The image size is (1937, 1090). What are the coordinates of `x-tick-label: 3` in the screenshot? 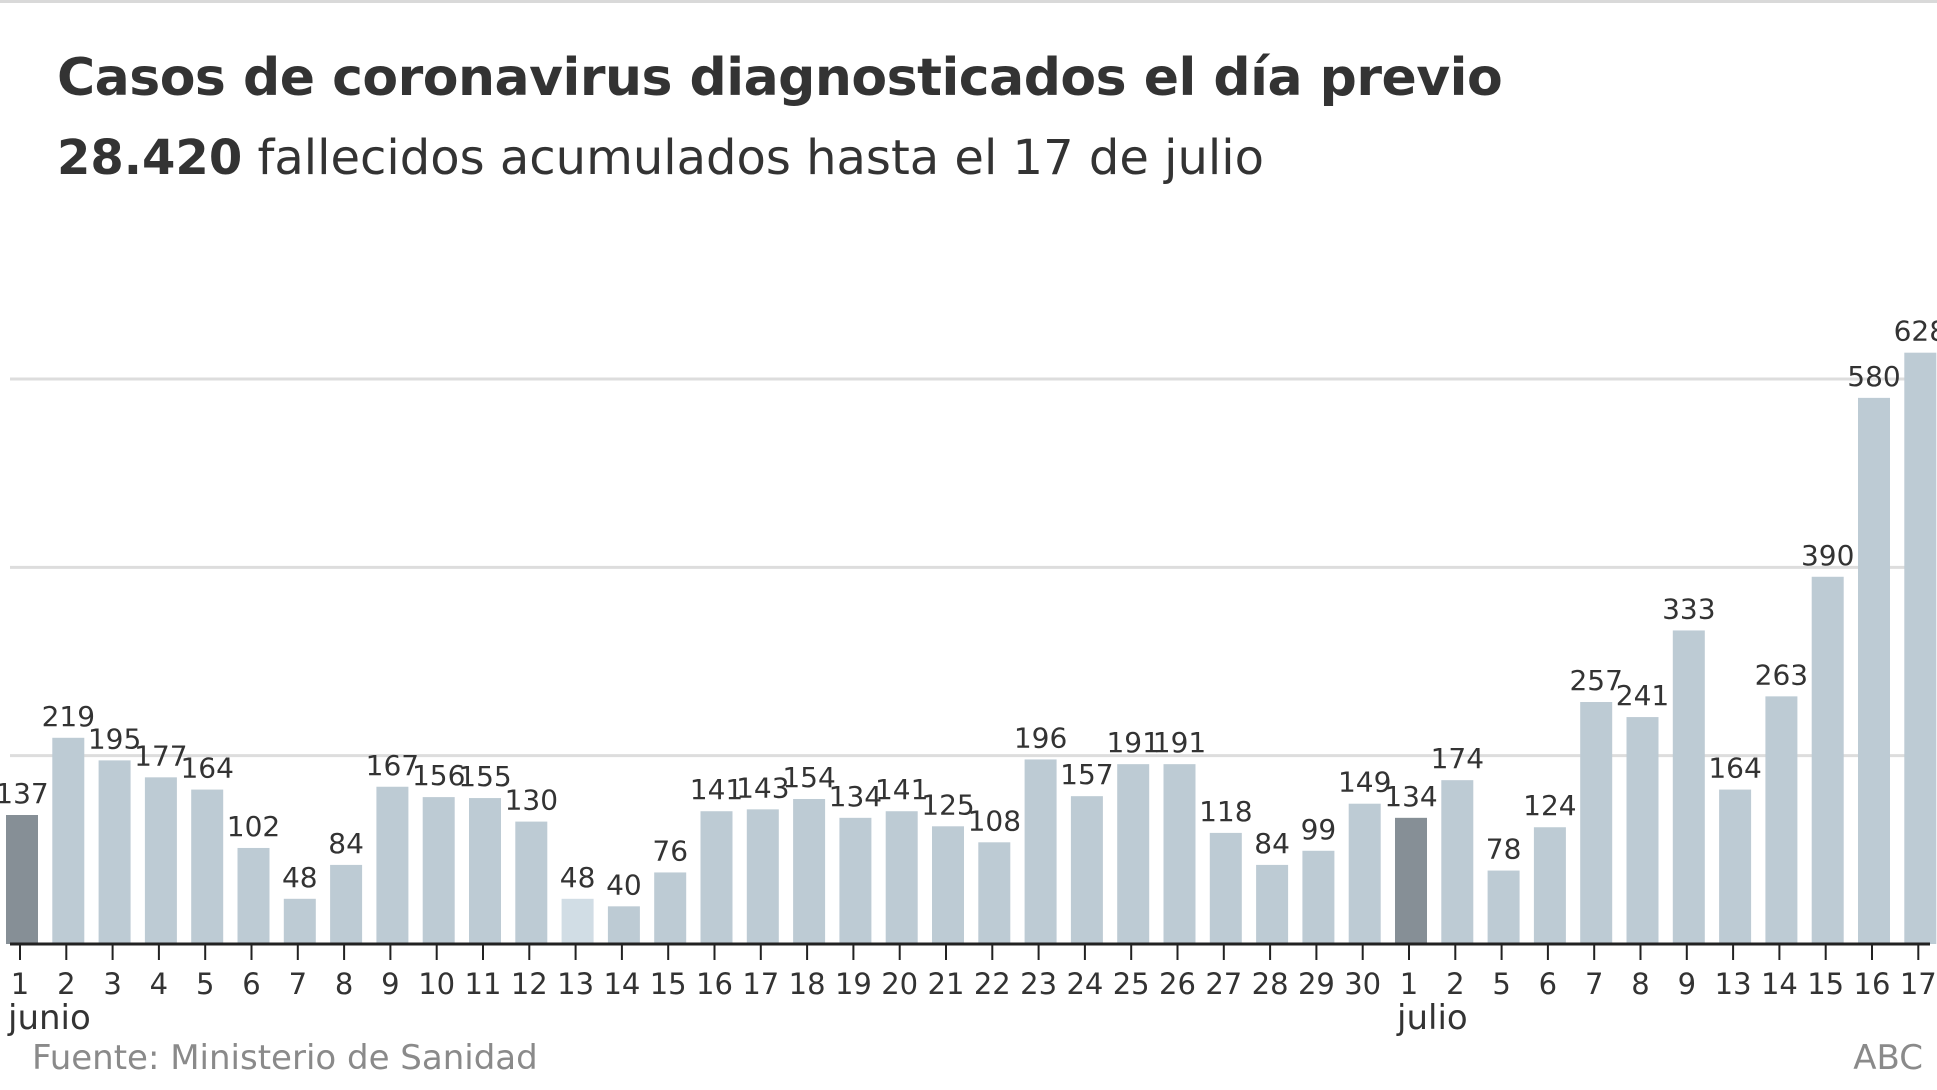 It's located at (112, 984).